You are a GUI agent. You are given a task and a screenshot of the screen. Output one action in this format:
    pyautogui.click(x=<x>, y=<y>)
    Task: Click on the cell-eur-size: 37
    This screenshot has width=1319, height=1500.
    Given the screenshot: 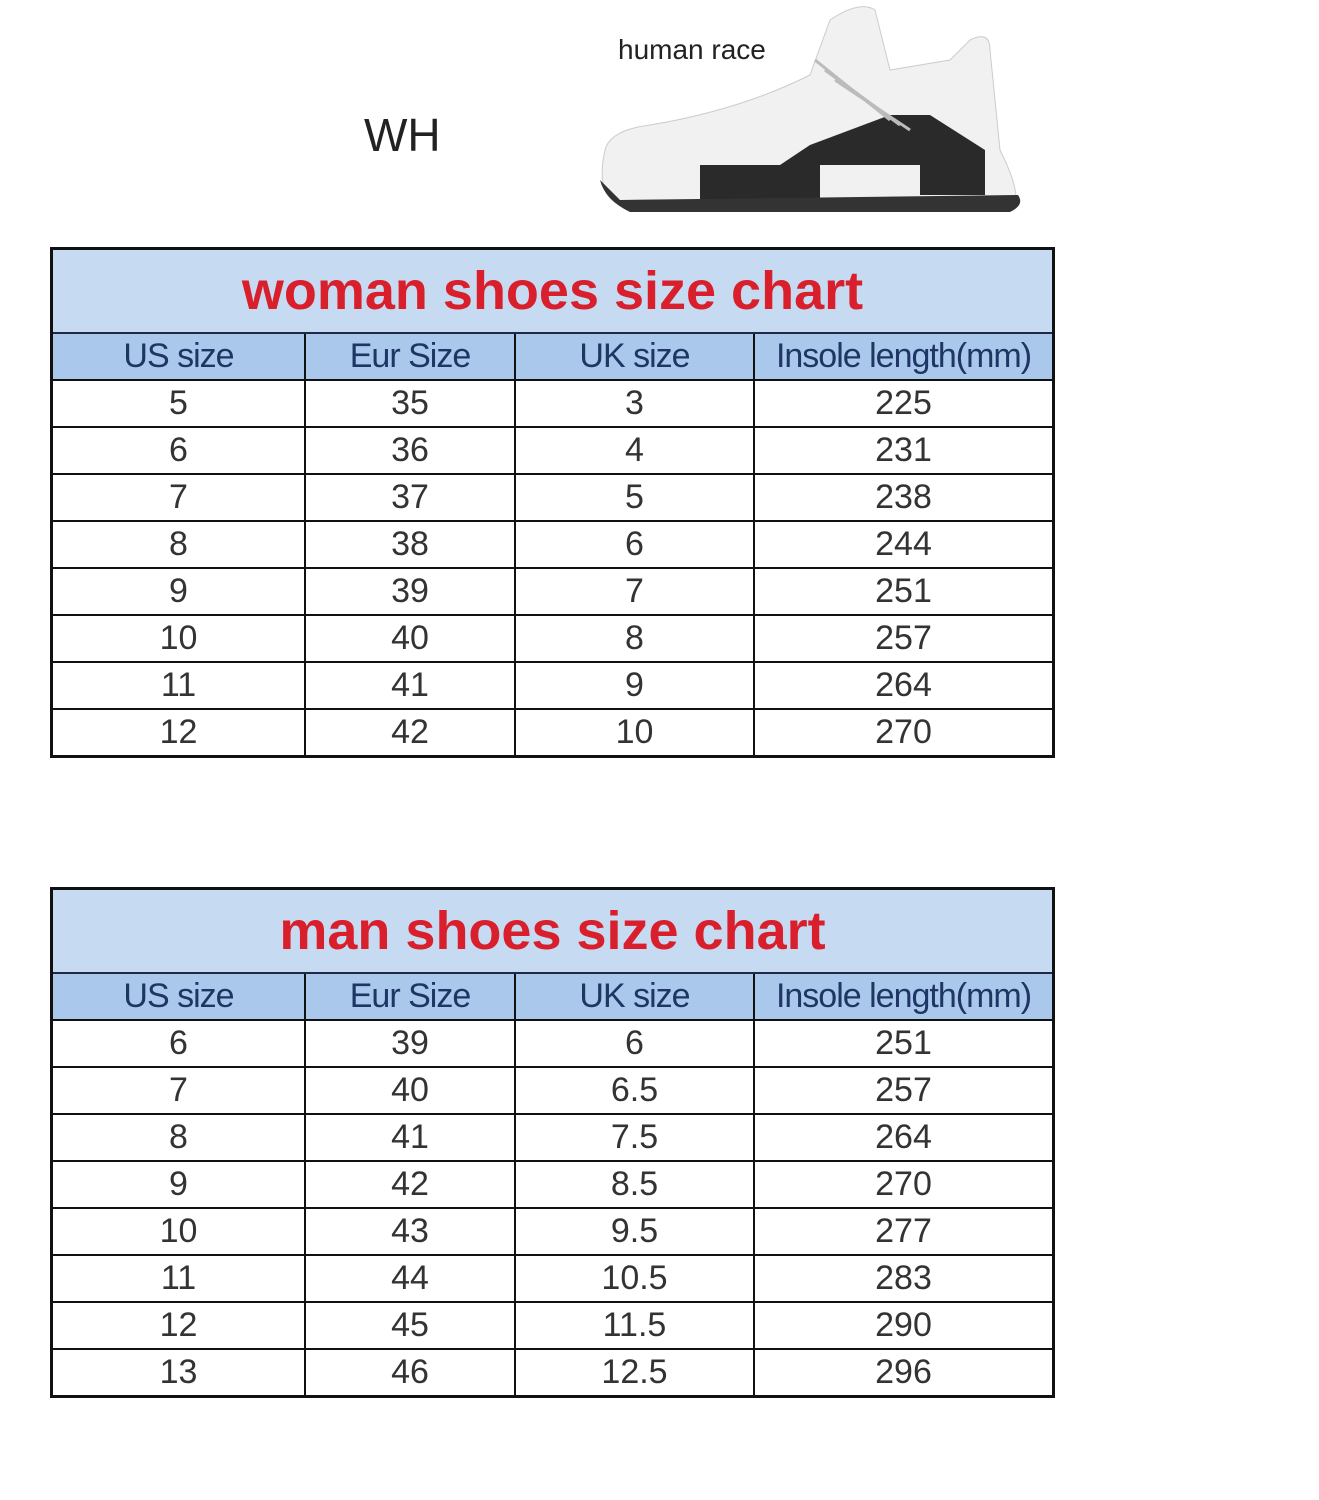 What is the action you would take?
    pyautogui.click(x=410, y=497)
    